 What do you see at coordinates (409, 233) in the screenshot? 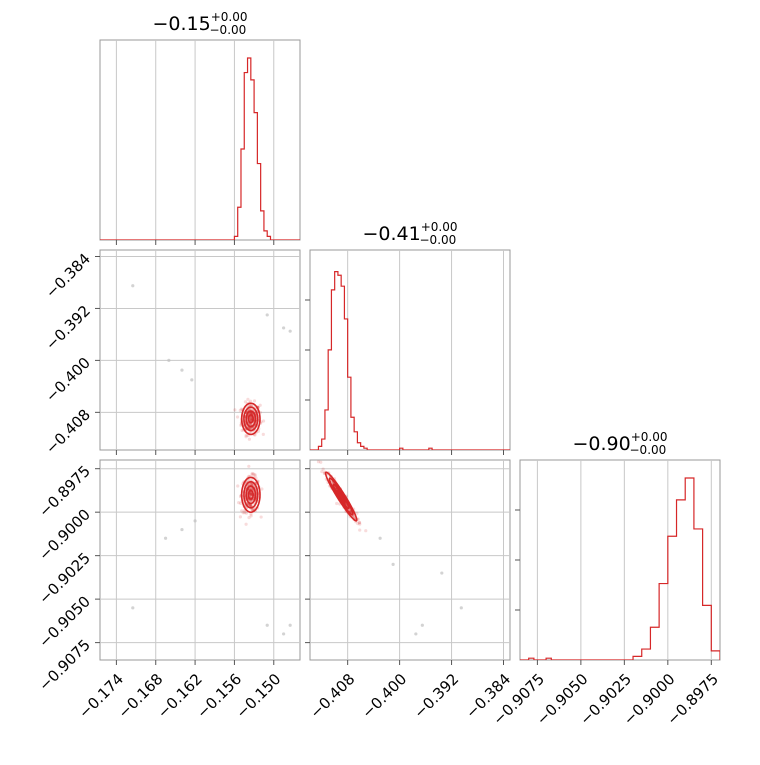
I see `title-param-1: −0.41+0.00 −0.00` at bounding box center [409, 233].